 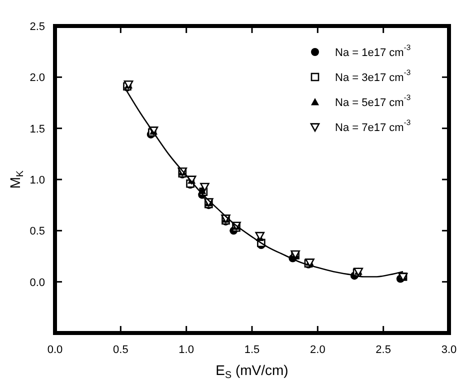 I want to click on x-tick-label: 0.0, so click(x=55, y=350).